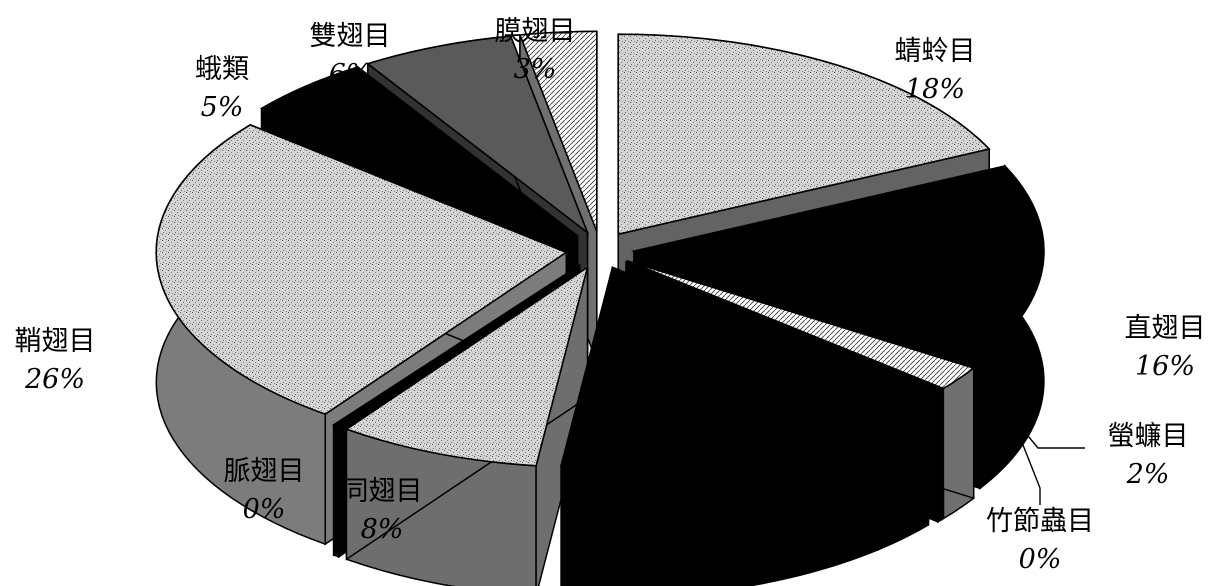 This screenshot has height=586, width=1228. I want to click on slice-label-10: 膜翅目 3%, so click(535, 50).